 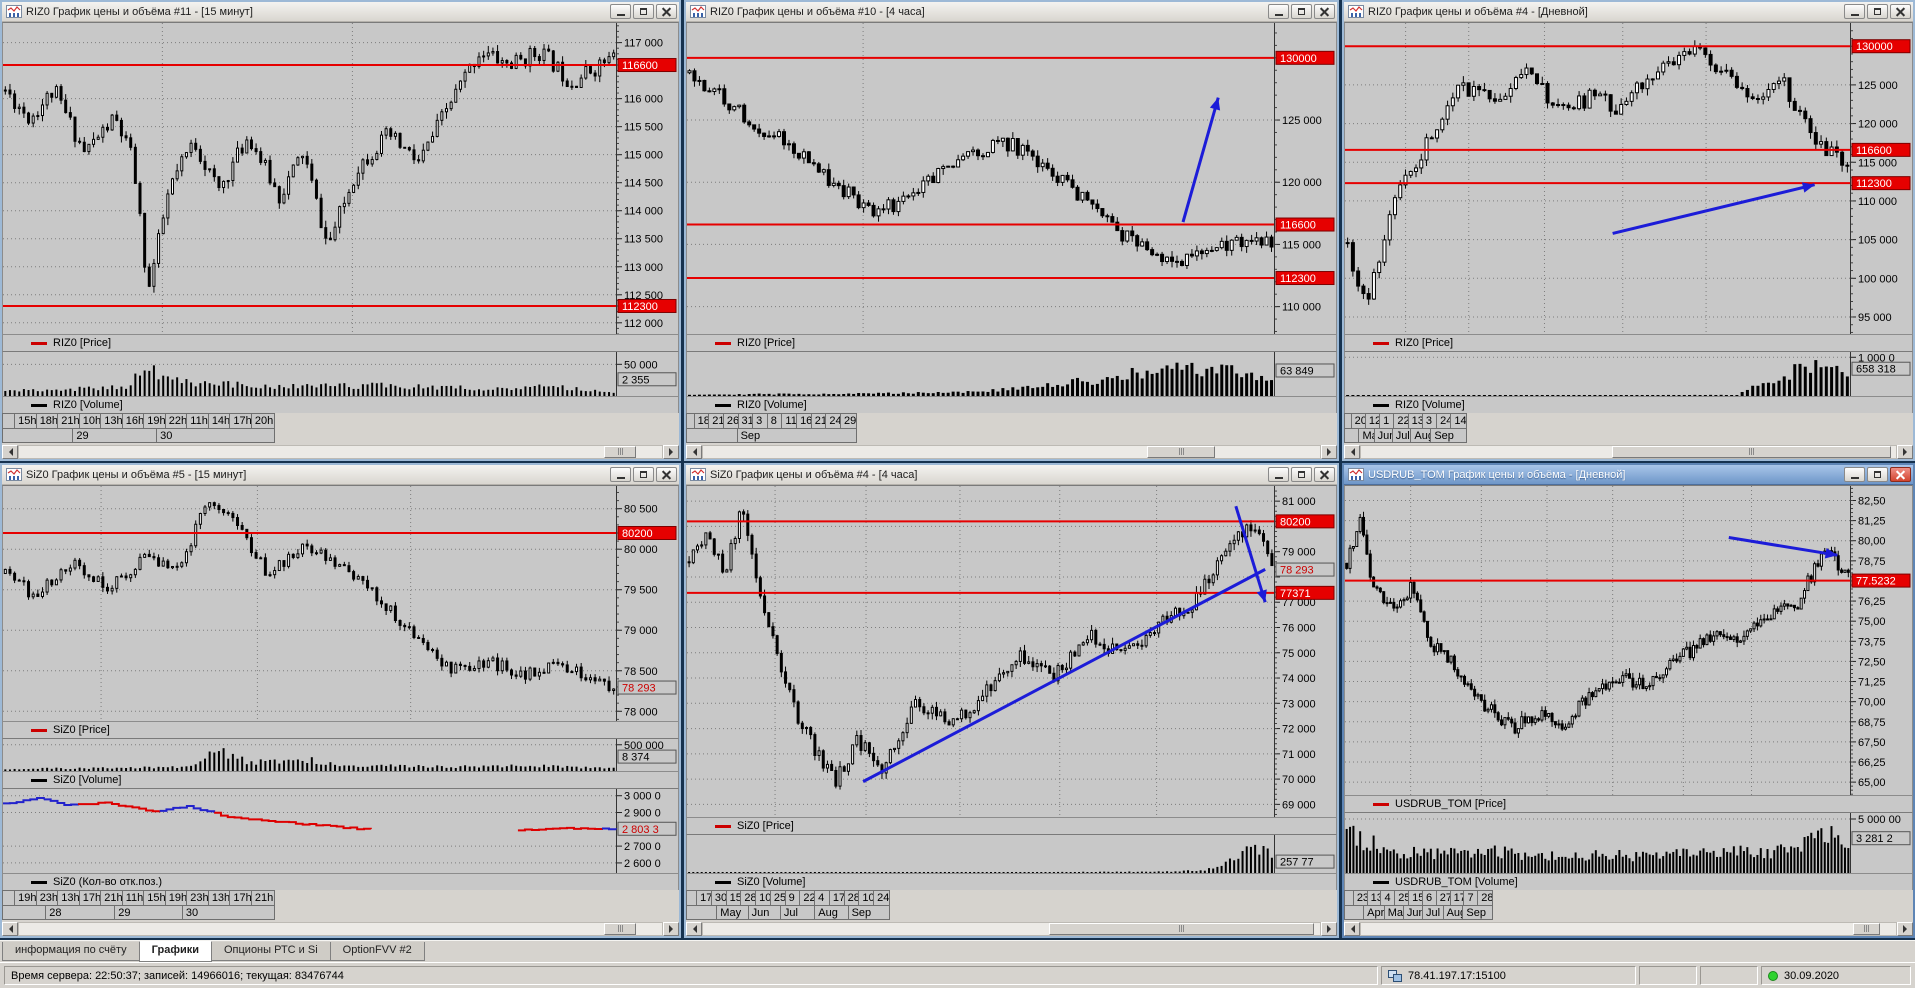 I want to click on volume-pane: 63 849, so click(x=1011, y=374).